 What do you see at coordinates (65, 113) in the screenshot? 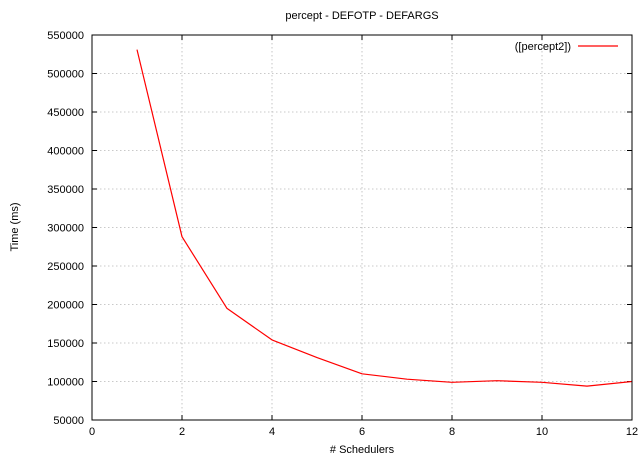
I see `y-tick-label: 450000` at bounding box center [65, 113].